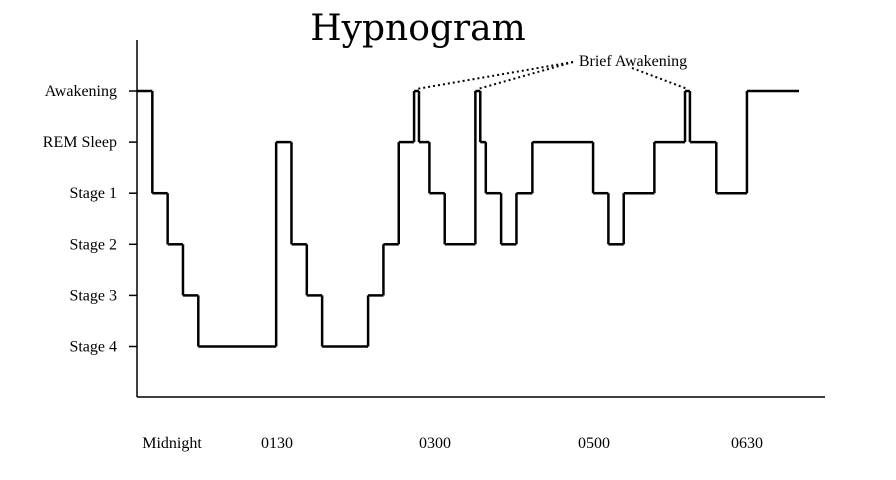  Describe the element at coordinates (452, 443) in the screenshot. I see `x-ticks: Midnight 0130 0300 0500 0630` at that location.